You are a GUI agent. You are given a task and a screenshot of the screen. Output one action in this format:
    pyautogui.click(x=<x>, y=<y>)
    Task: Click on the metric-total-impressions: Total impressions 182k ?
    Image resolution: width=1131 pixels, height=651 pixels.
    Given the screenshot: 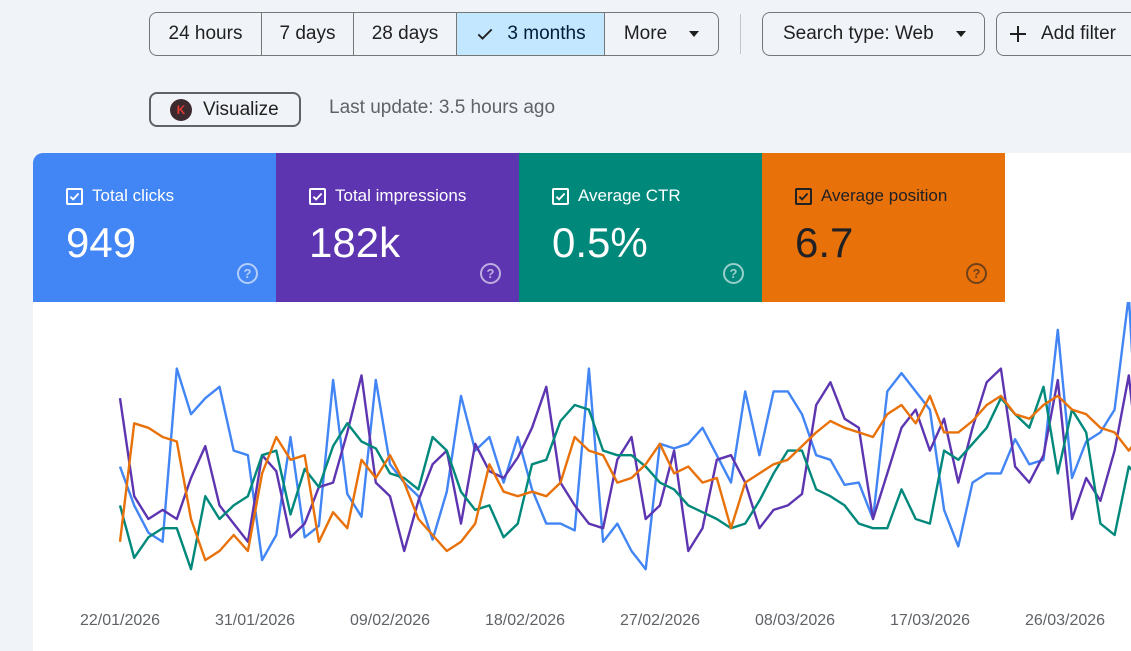 What is the action you would take?
    pyautogui.click(x=397, y=227)
    